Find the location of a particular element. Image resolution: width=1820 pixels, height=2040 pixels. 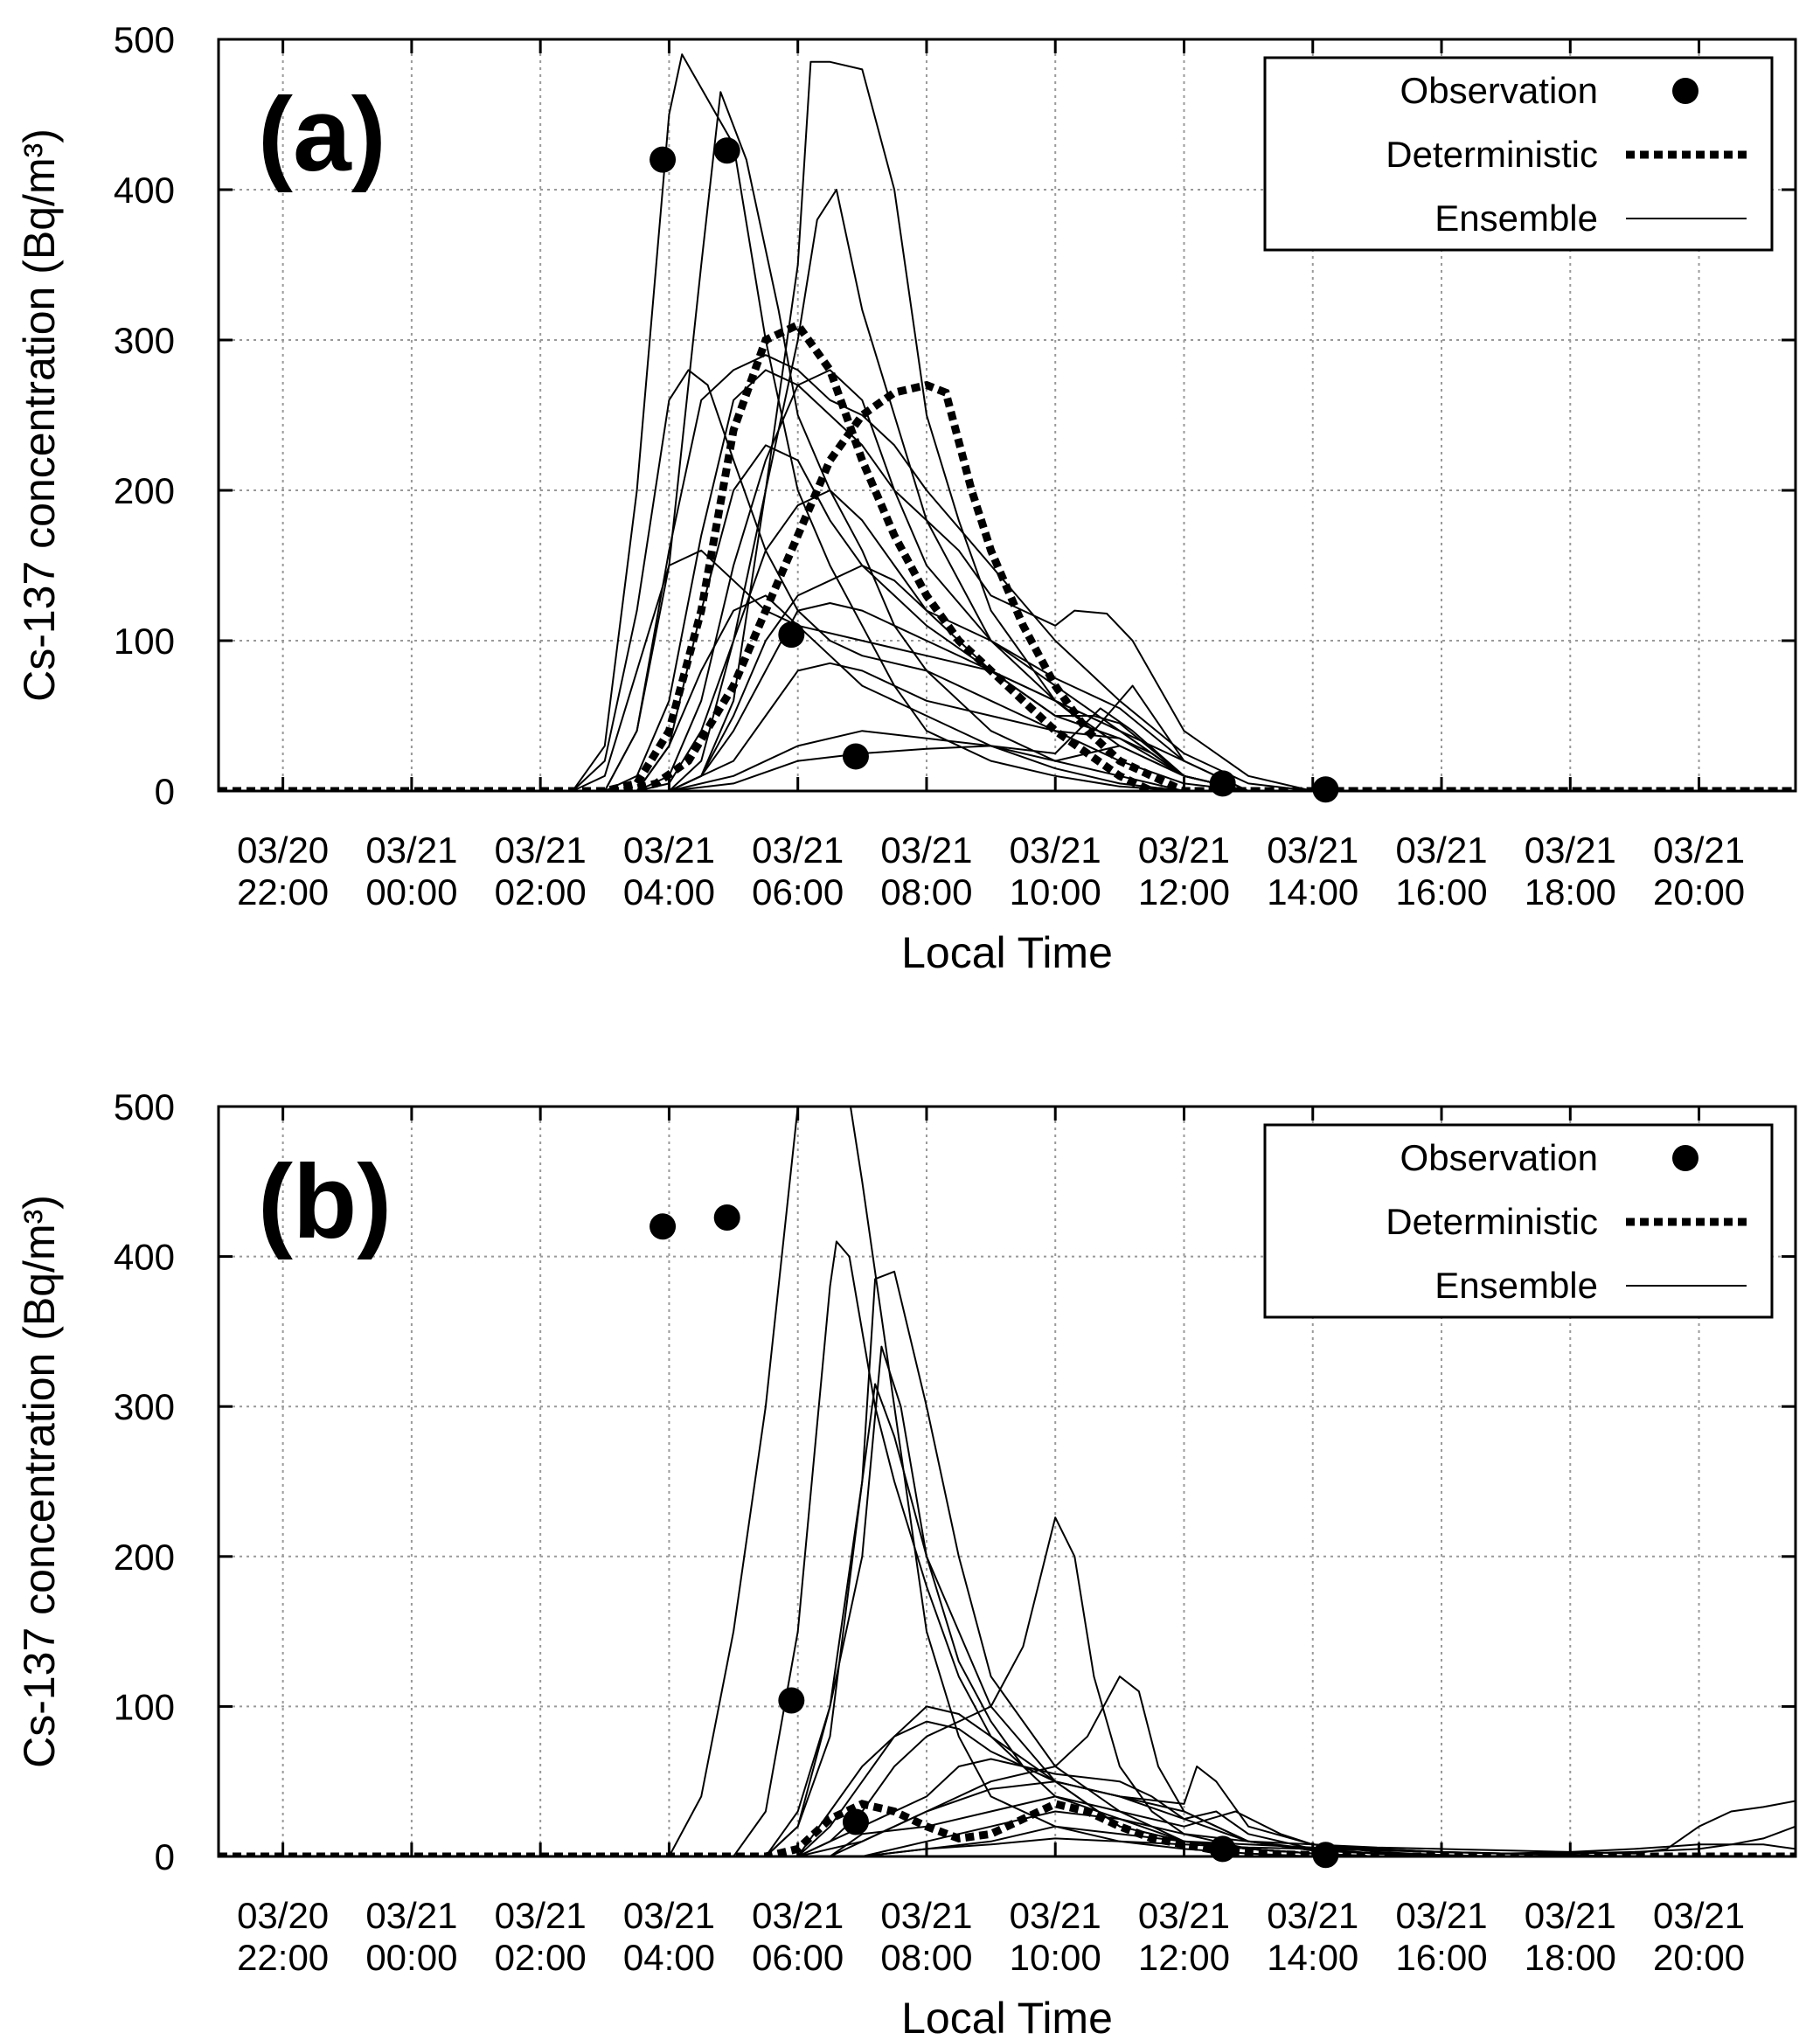

panel-label: (a) is located at coordinates (322, 134).